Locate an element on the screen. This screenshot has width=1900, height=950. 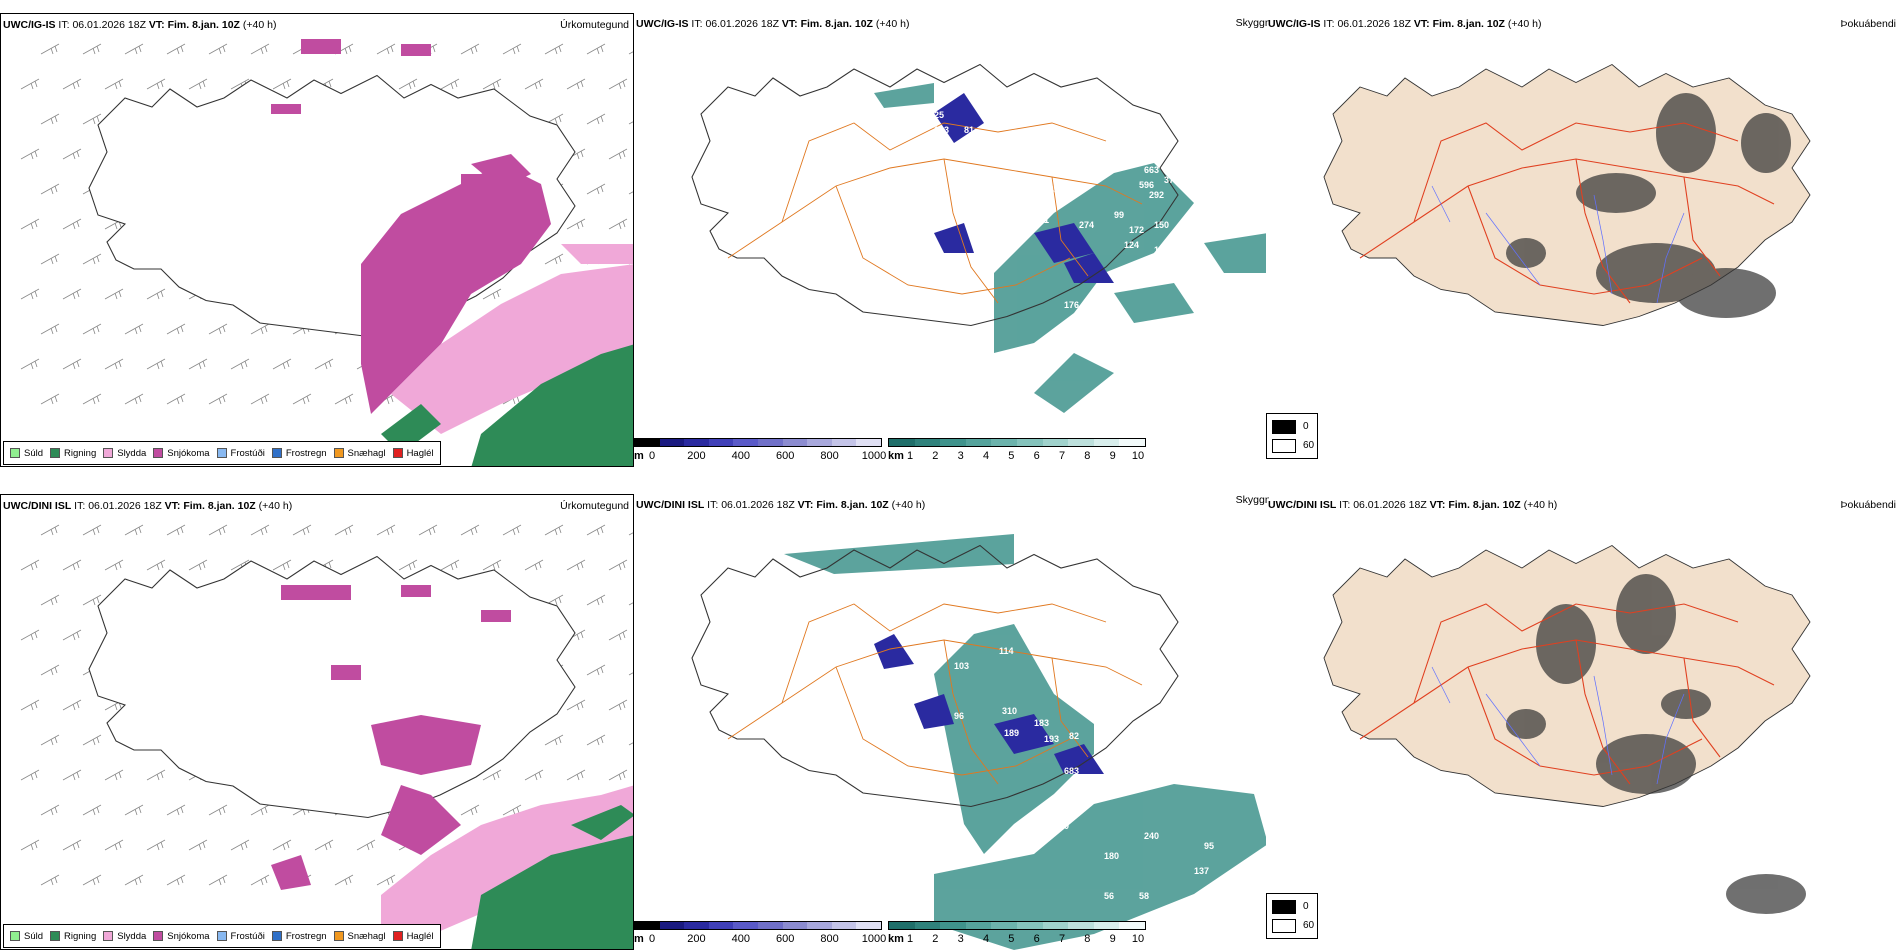
road-network is located at coordinates (935, 213).